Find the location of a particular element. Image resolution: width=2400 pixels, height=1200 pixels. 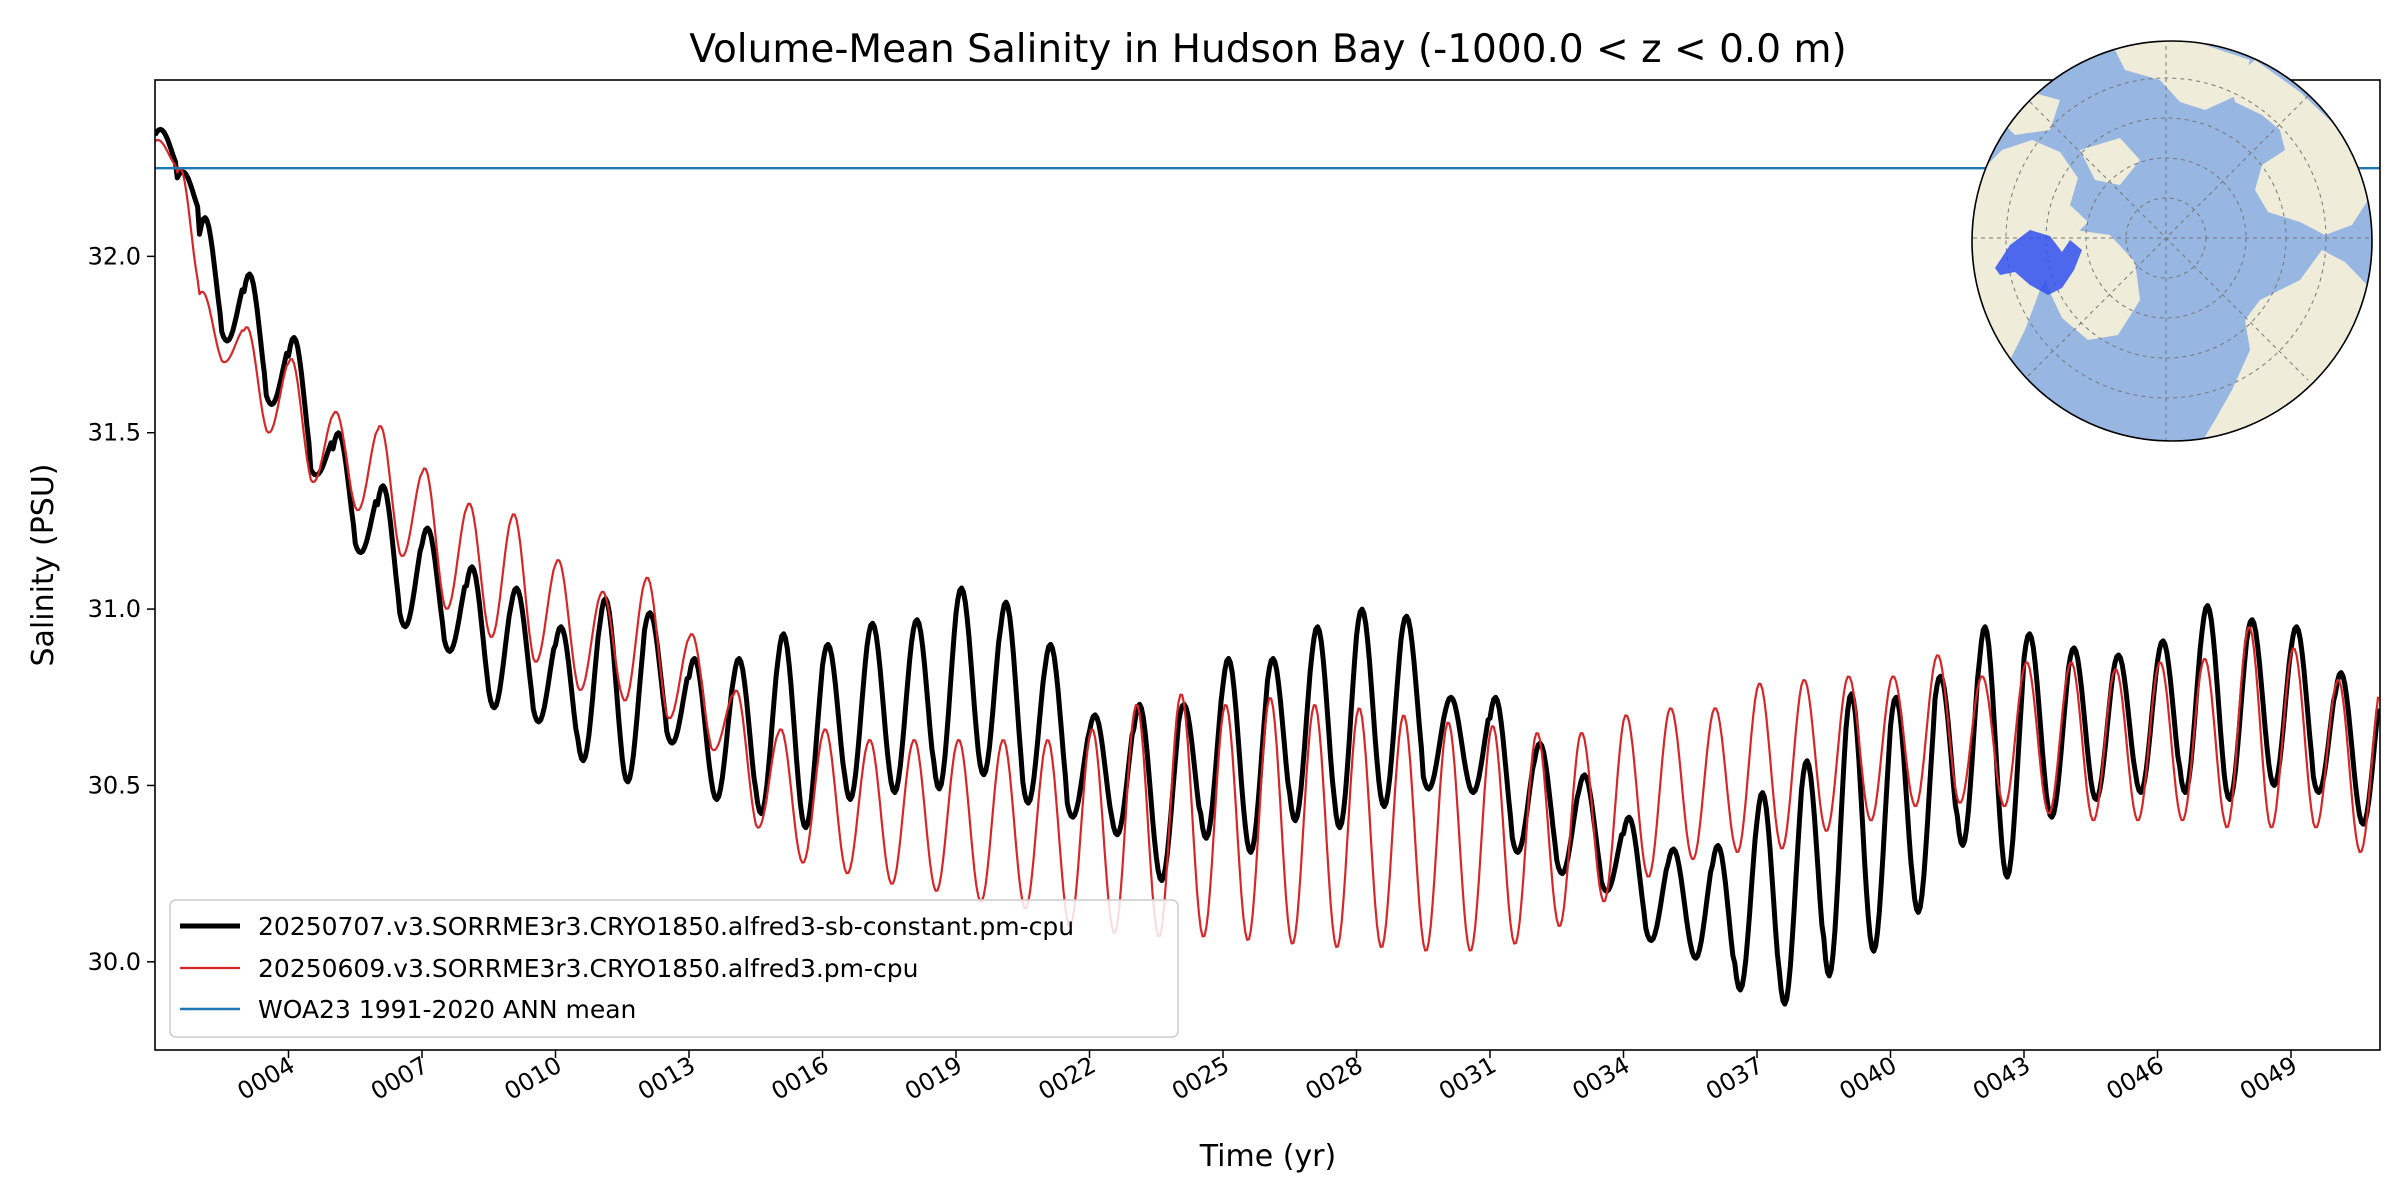

x-tick-label: 0010 is located at coordinates (533, 1078).